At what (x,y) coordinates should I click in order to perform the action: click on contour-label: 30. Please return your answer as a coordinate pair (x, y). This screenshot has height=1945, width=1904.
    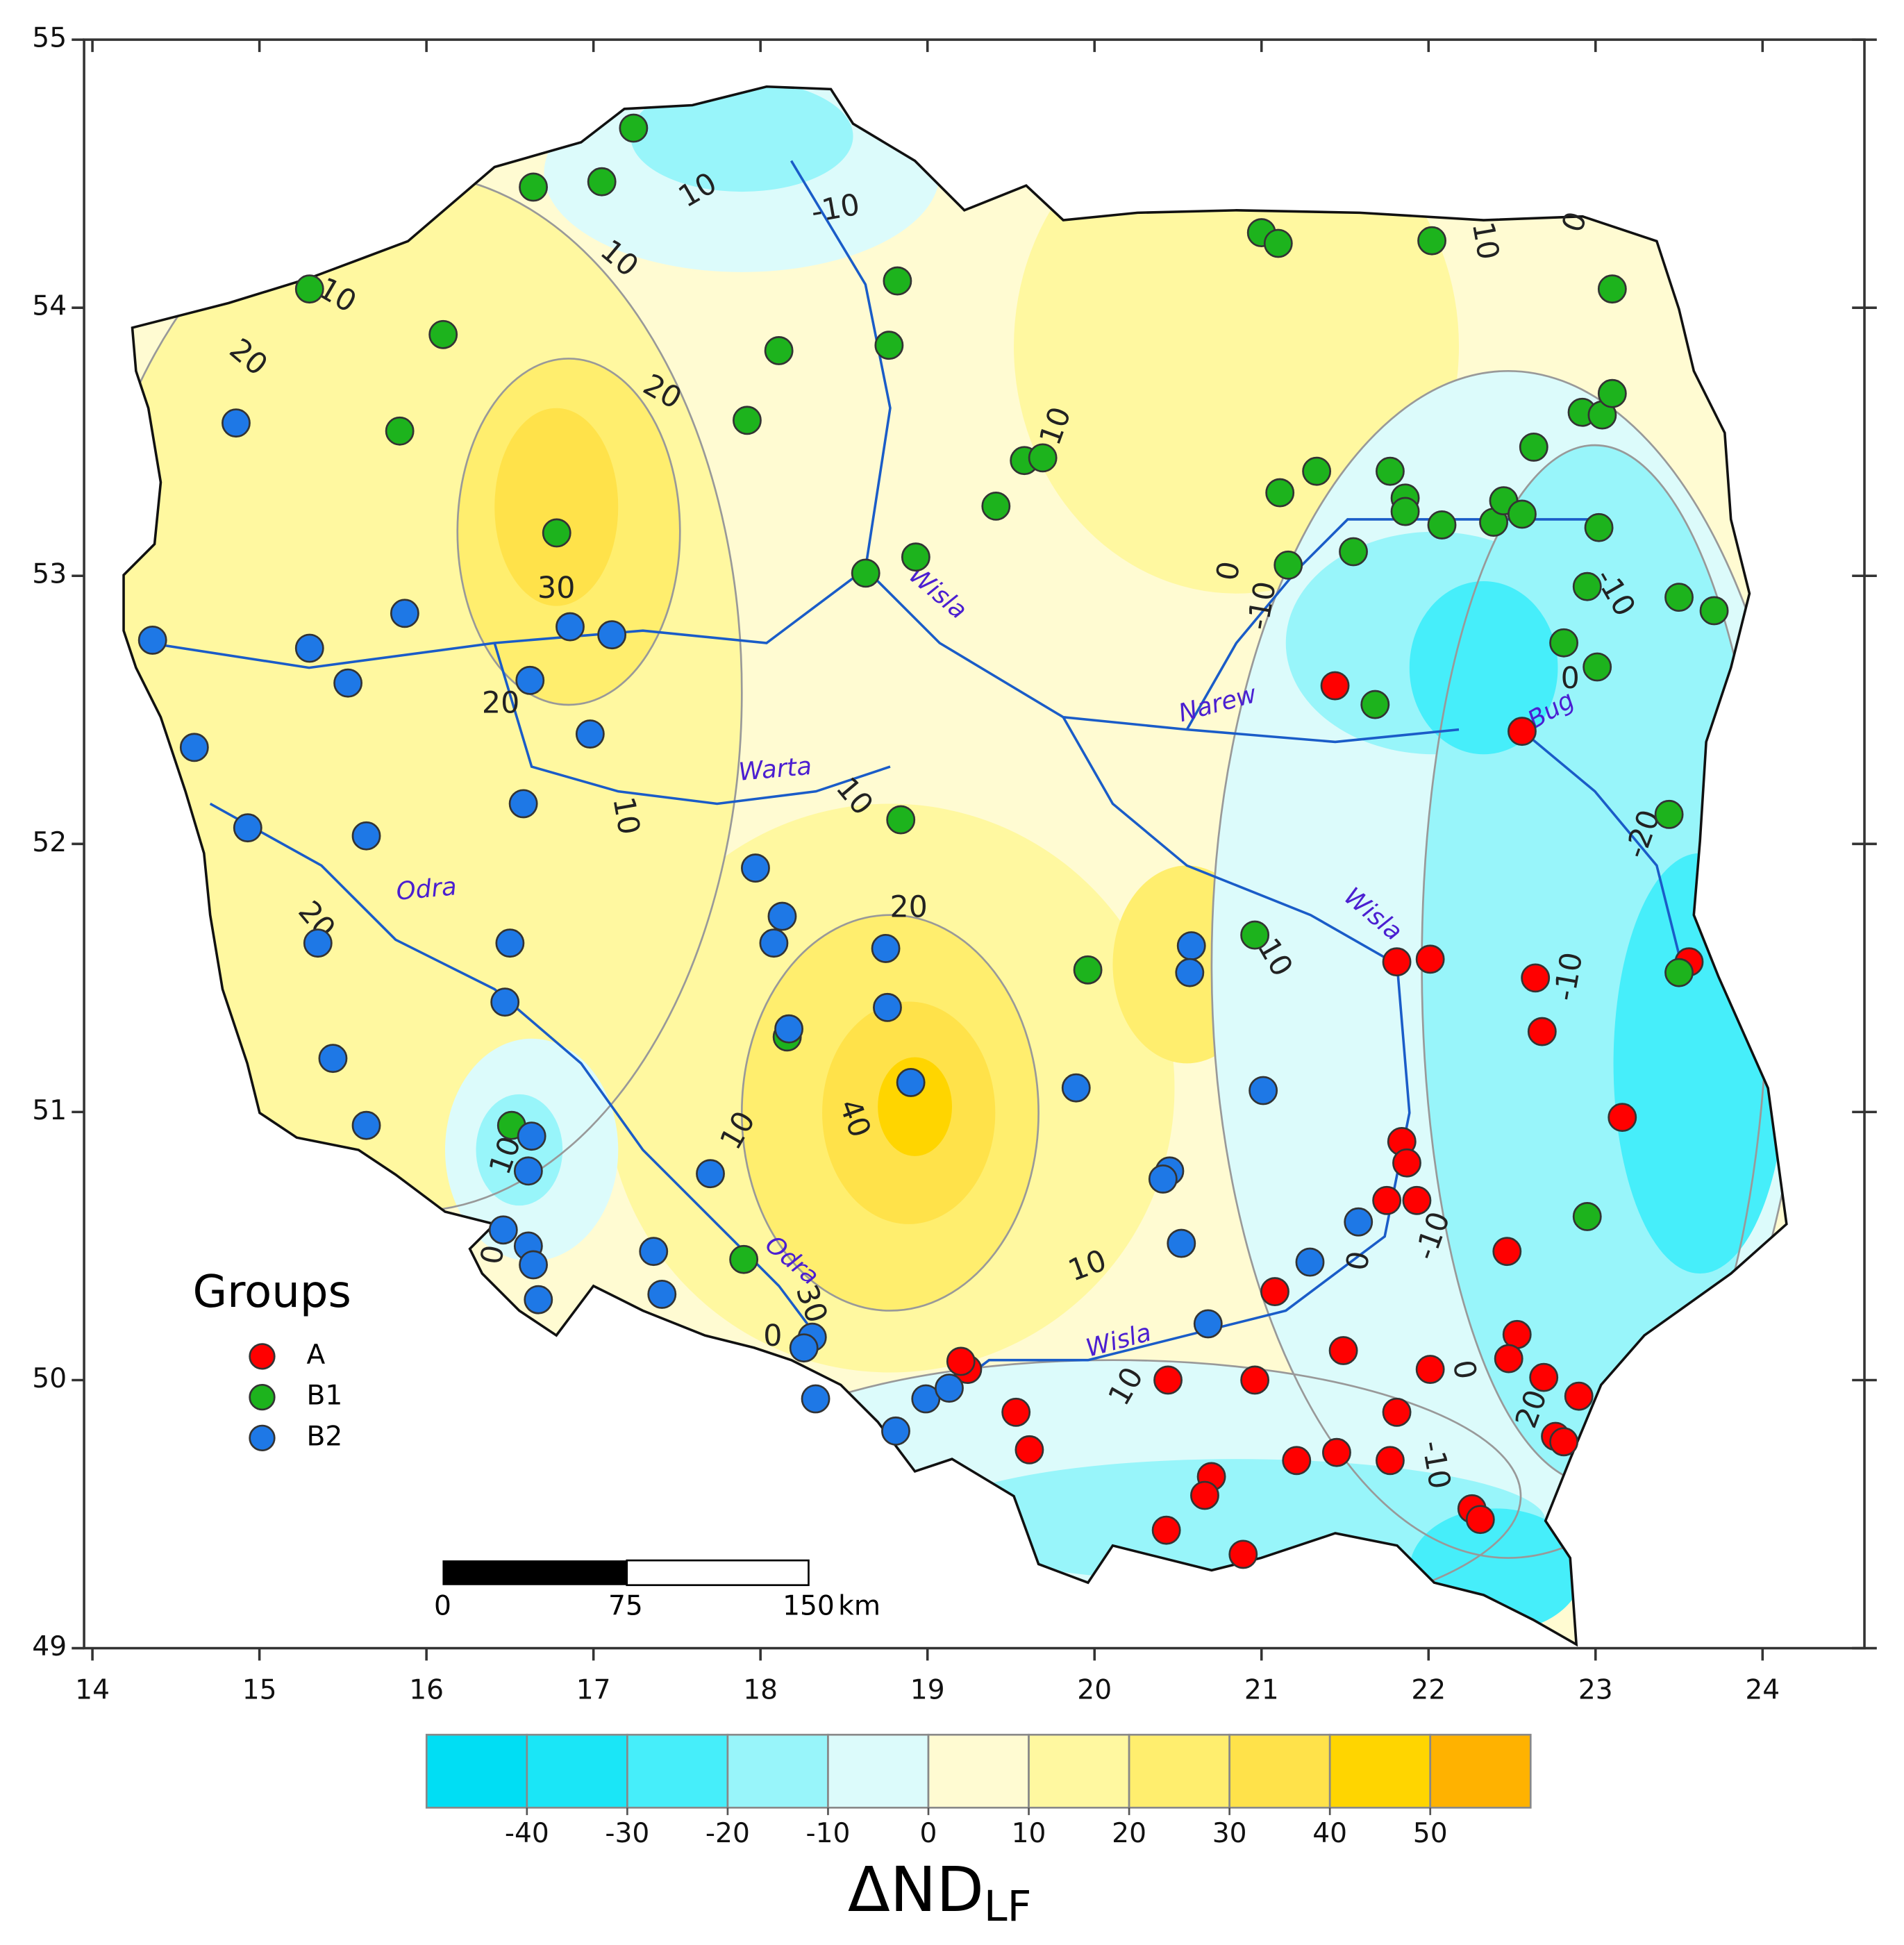
    Looking at the image, I should click on (556, 588).